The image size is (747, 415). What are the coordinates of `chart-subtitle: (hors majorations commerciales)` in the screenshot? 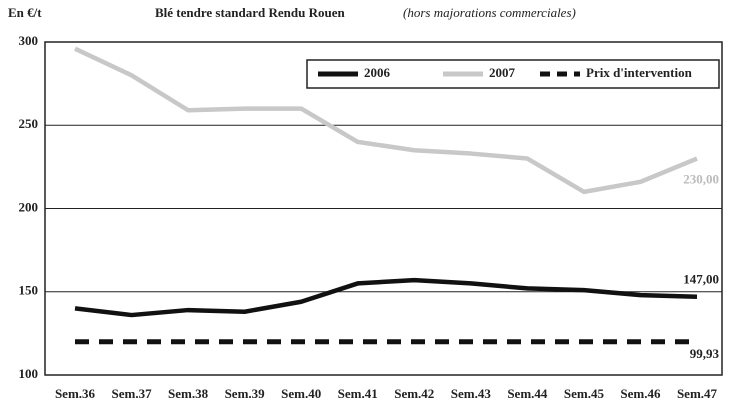 It's located at (489, 12).